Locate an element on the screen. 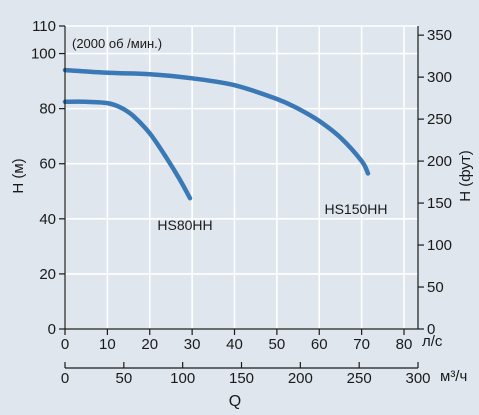 Image resolution: width=479 pixels, height=415 pixels. right-y-tick-label: 300 is located at coordinates (439, 77).